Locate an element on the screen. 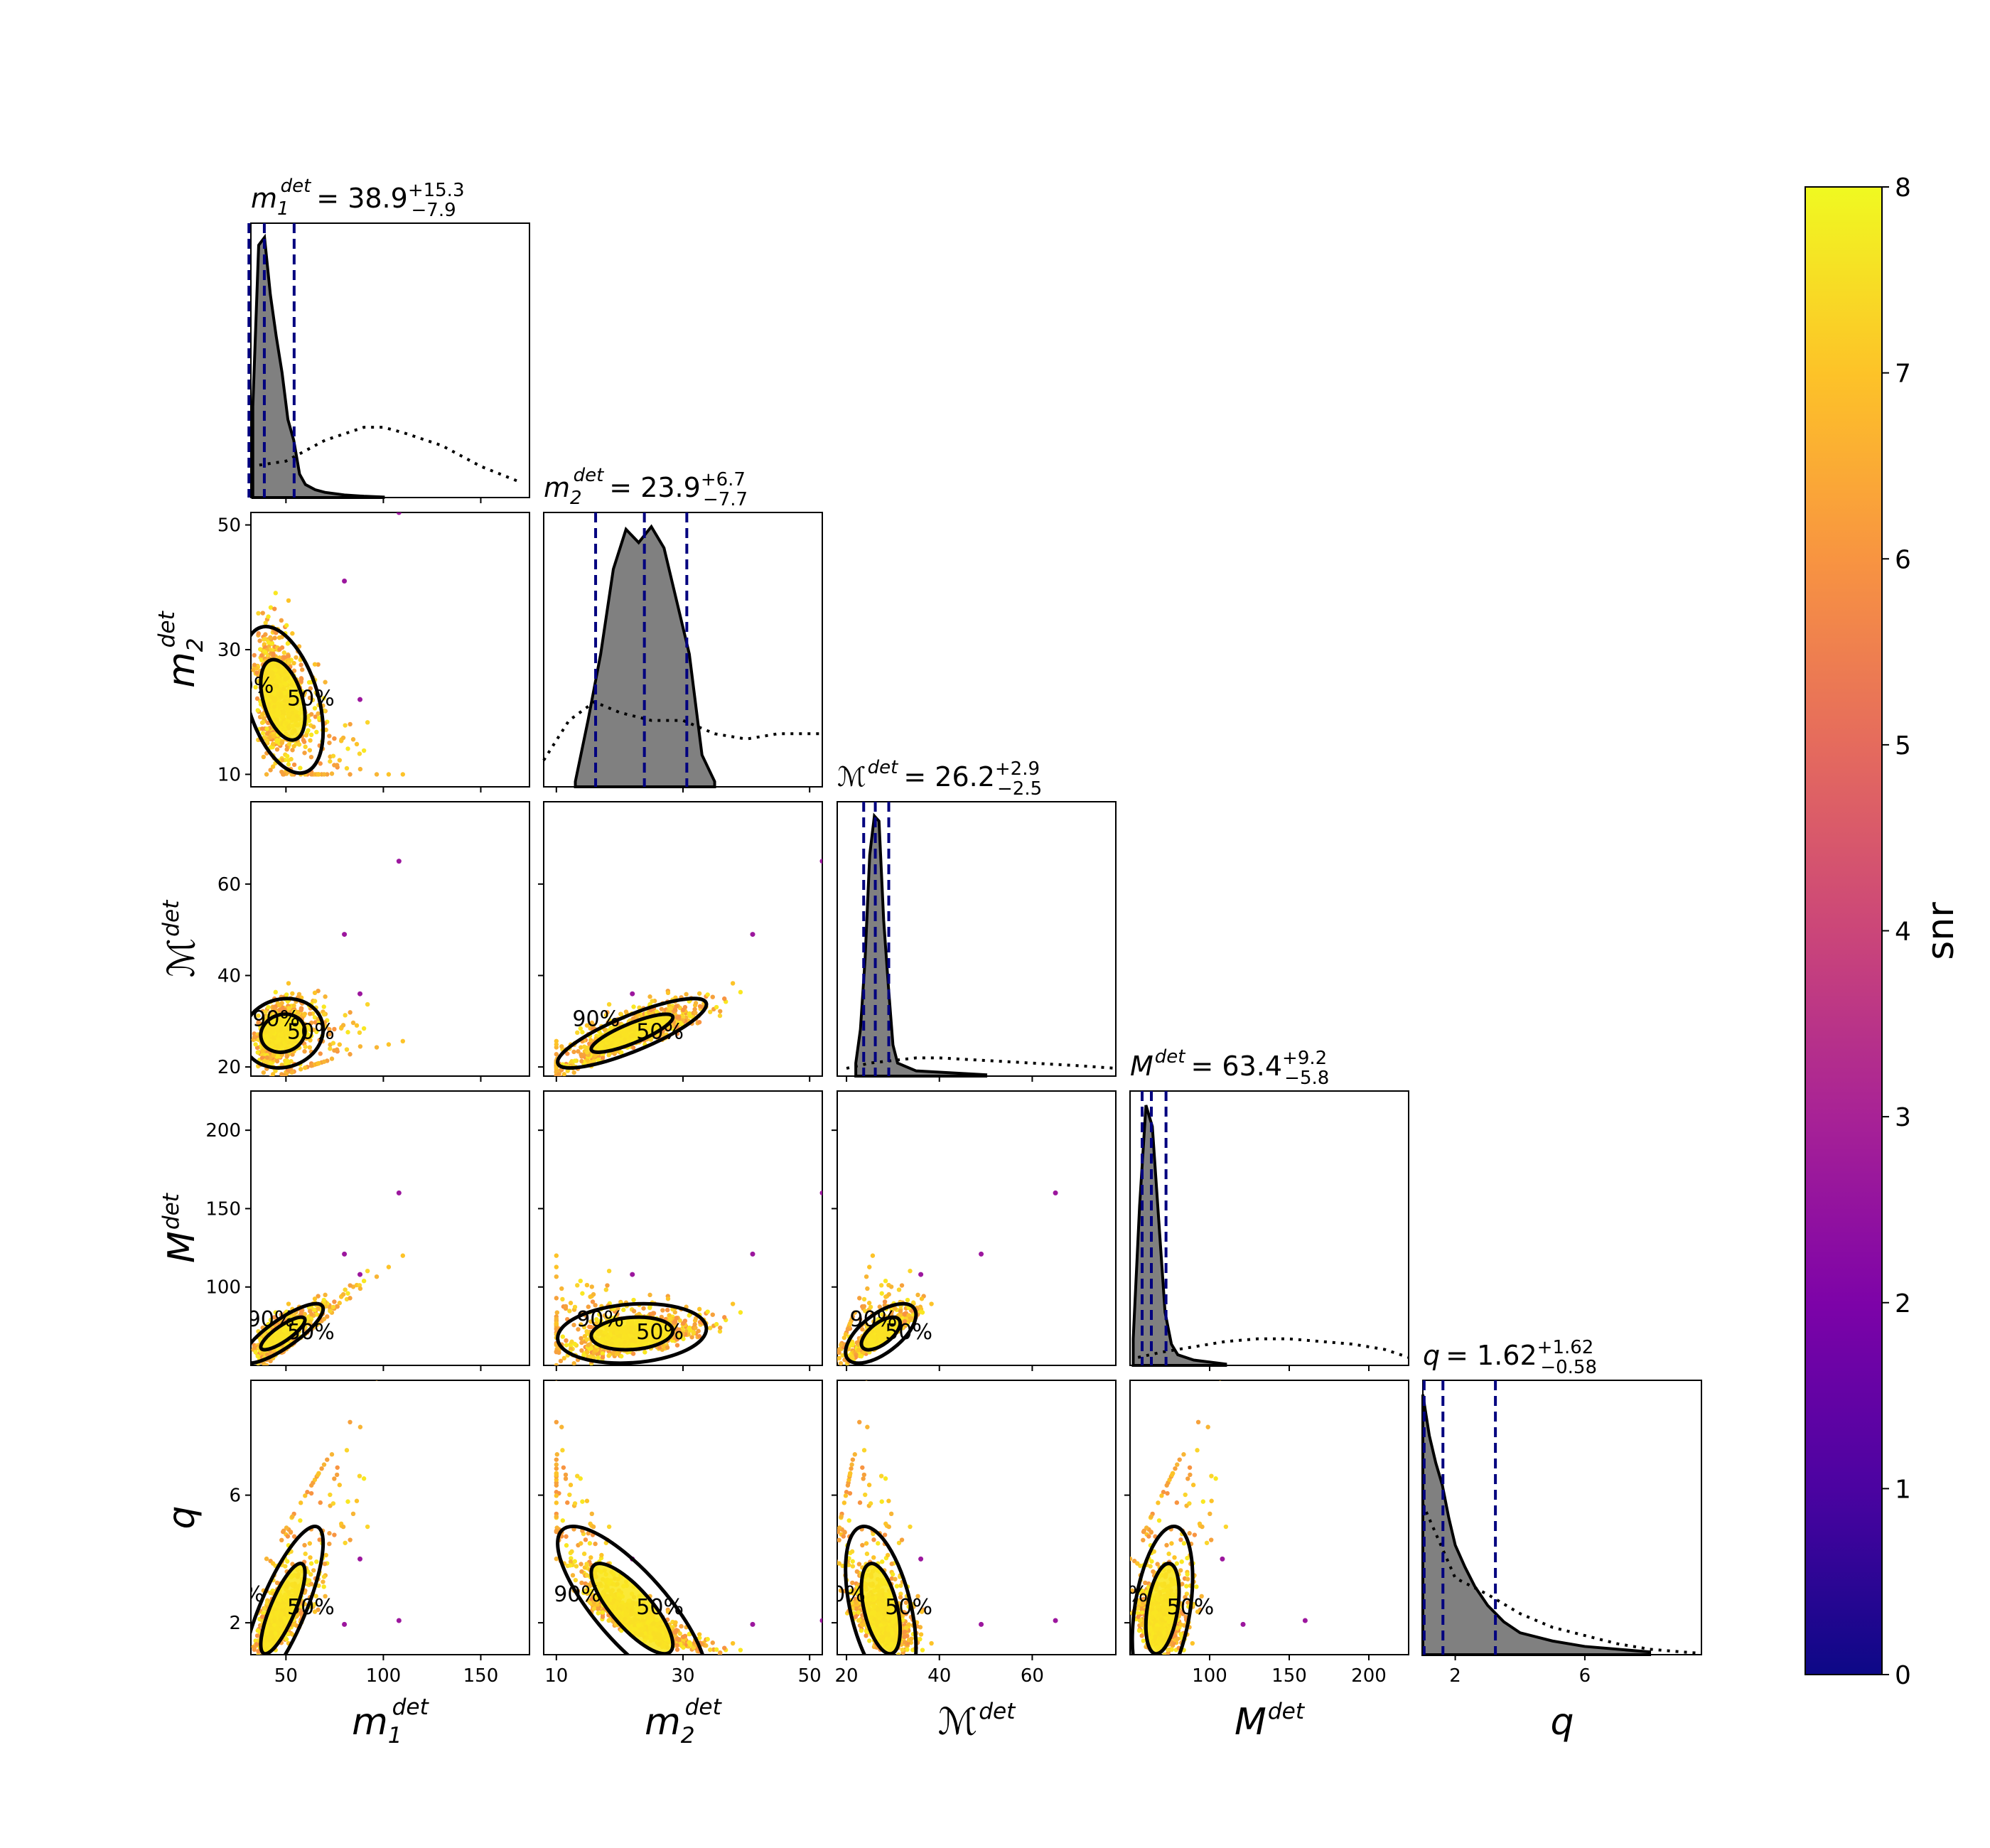 This screenshot has width=1990, height=1848. y-tick-label: 20 is located at coordinates (229, 1068).